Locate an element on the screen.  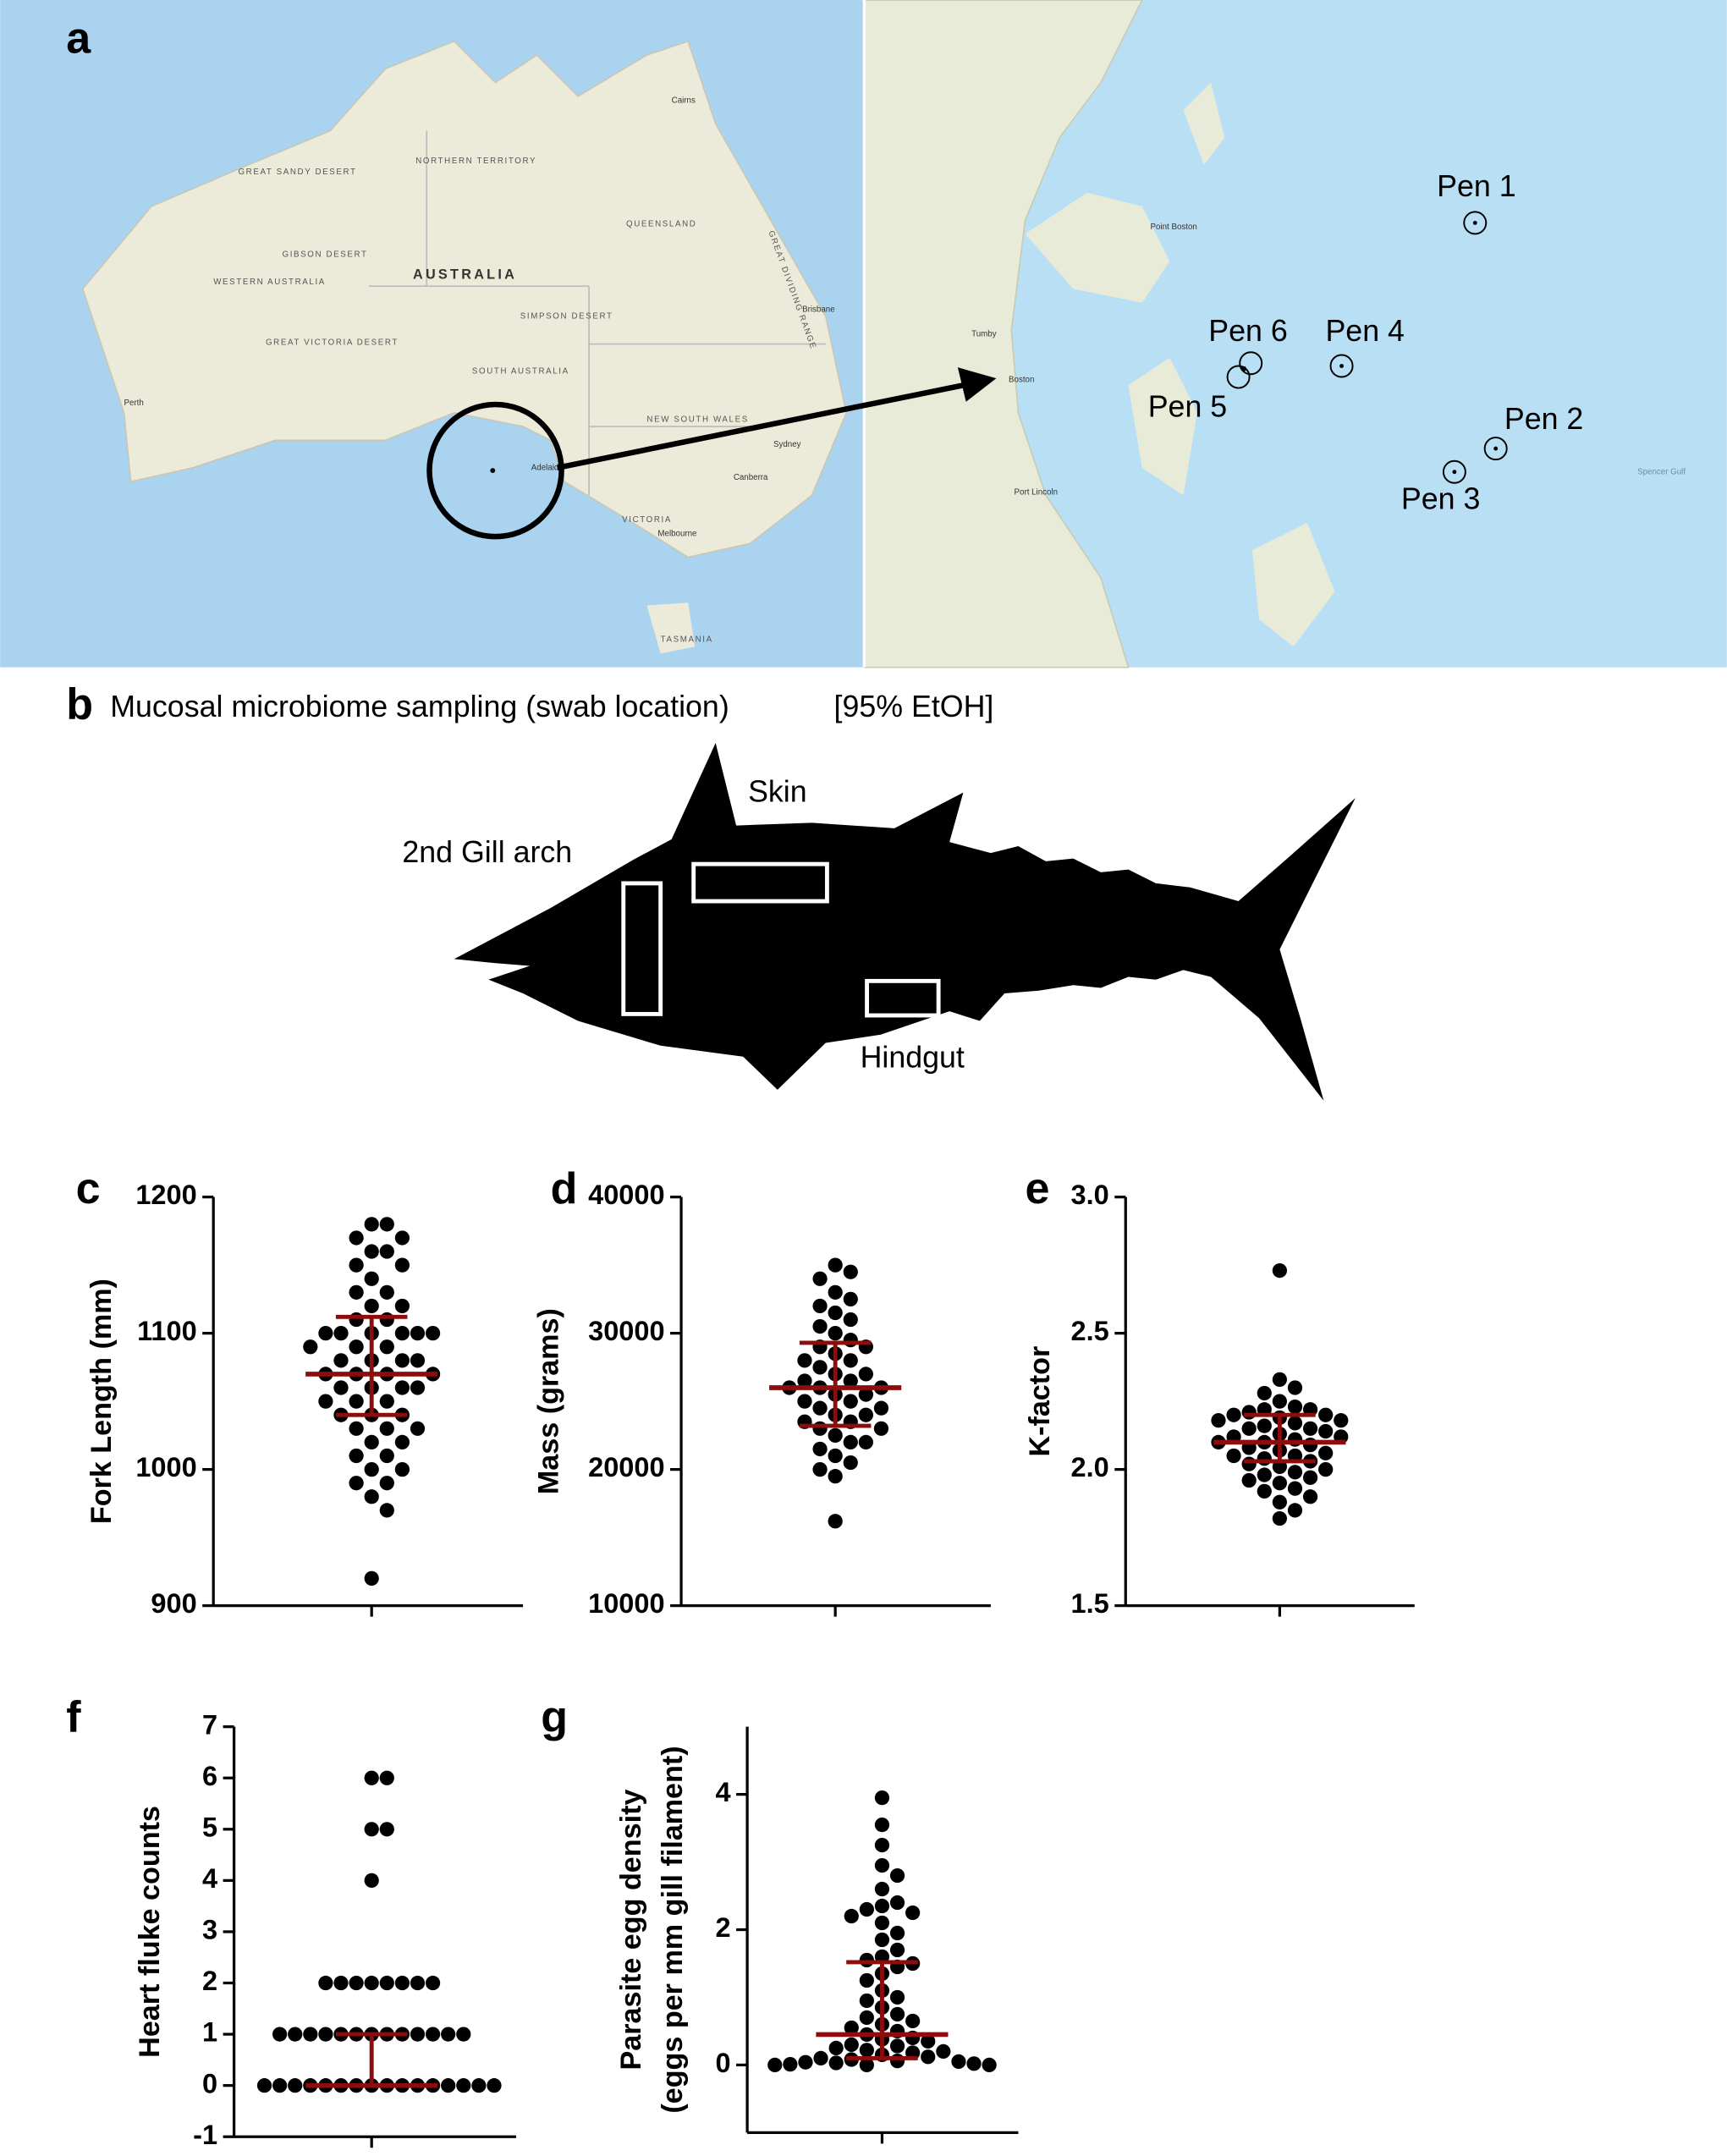
pen-markers is located at coordinates (1367, 347).